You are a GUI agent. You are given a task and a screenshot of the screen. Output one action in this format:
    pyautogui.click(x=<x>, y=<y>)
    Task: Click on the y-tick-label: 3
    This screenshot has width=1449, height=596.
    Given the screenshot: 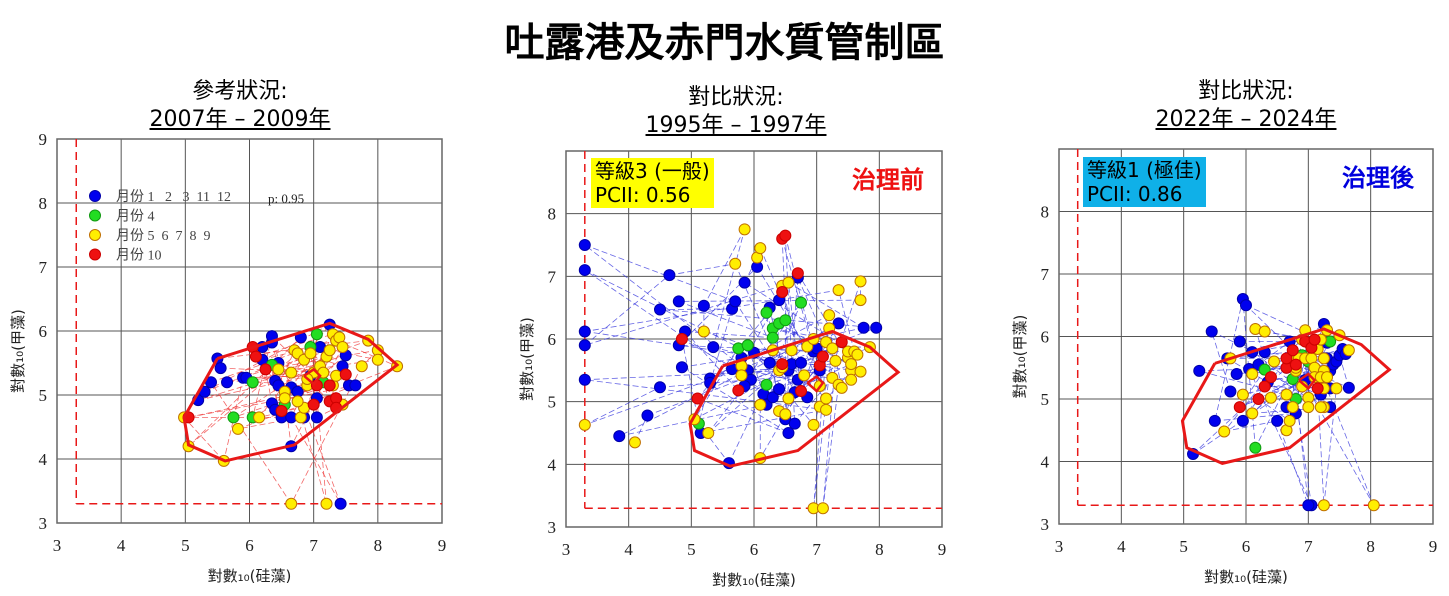 What is the action you would take?
    pyautogui.click(x=43, y=523)
    